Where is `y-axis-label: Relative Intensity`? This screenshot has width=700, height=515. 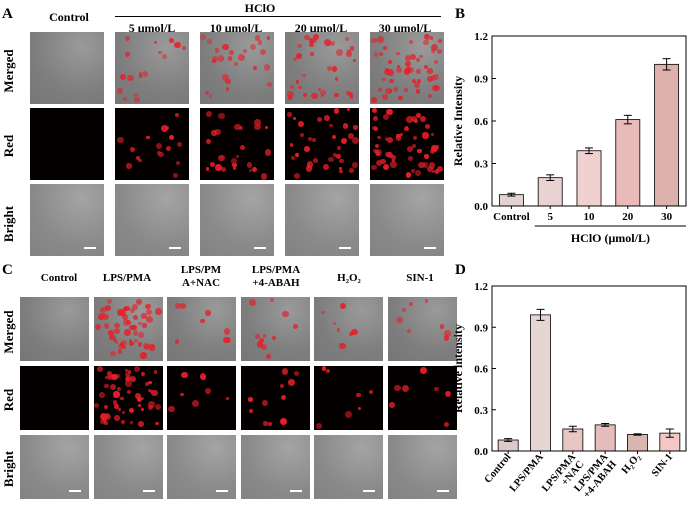
y-axis-label: Relative Intensity is located at coordinates (458, 121).